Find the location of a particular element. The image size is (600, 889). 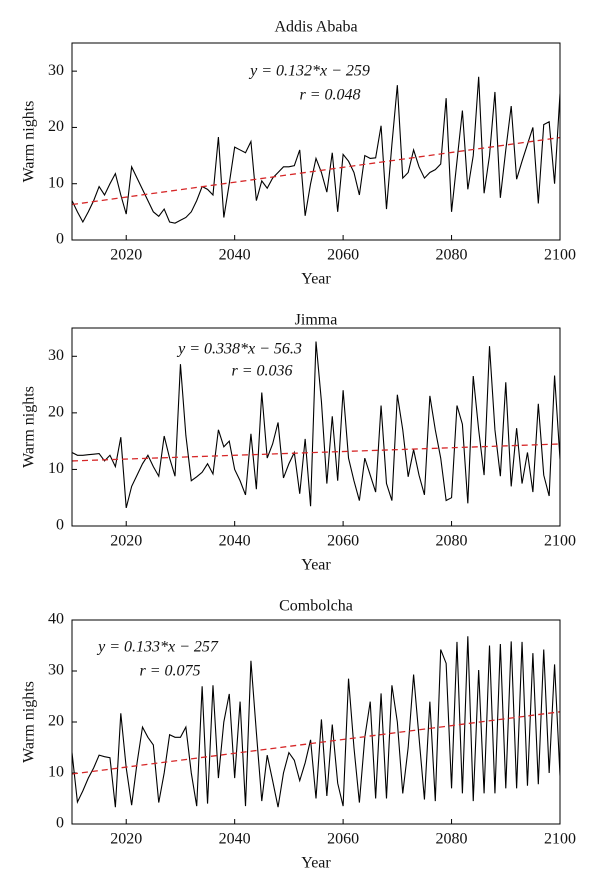

y-tick-label: 40 is located at coordinates (56, 619).